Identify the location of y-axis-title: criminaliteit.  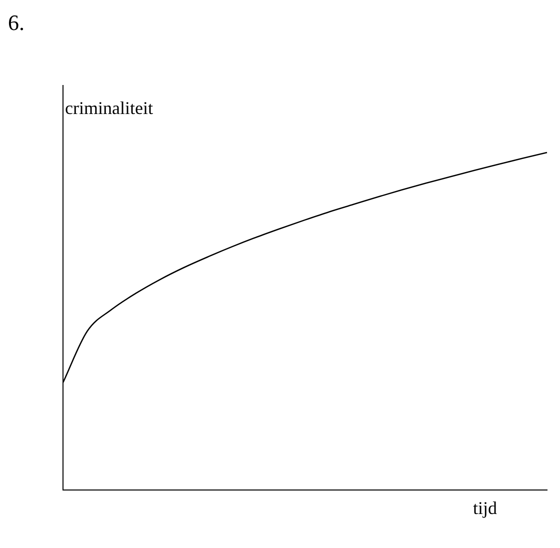
(109, 108).